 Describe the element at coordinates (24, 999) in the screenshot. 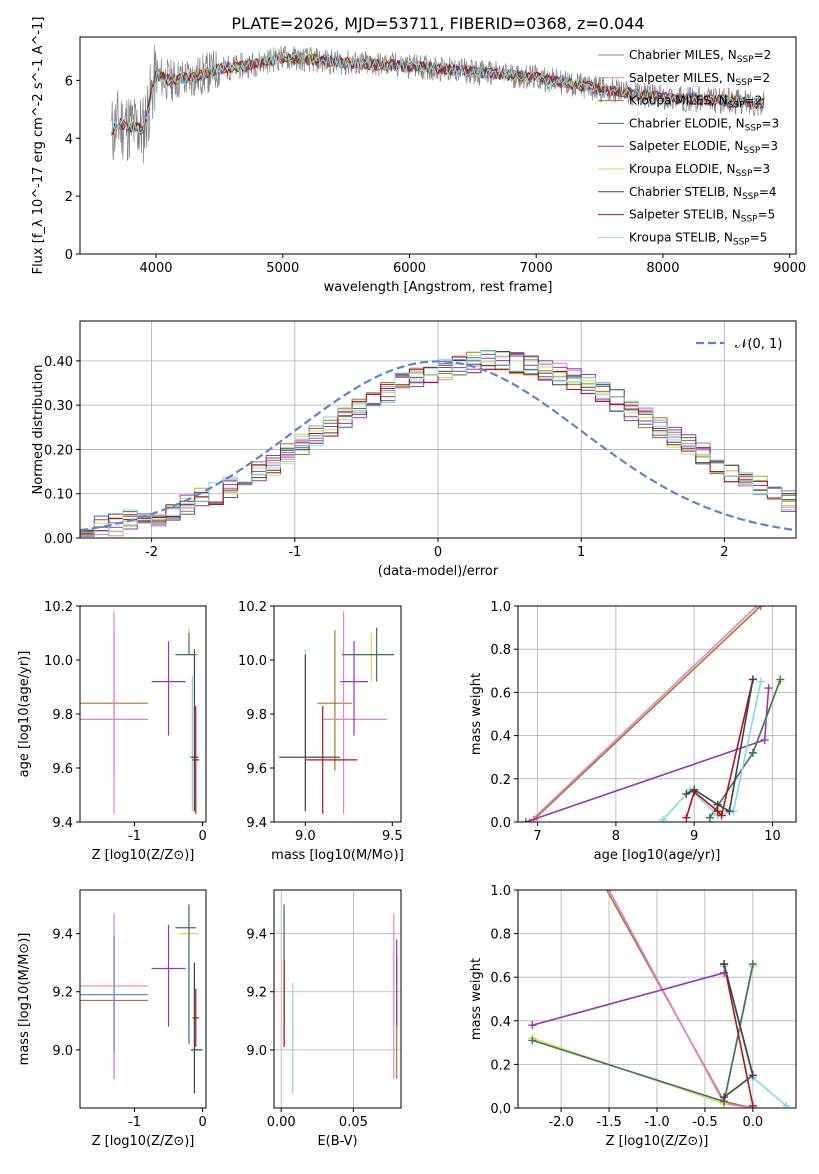

I see `y-axis-label: mass [log10(M/M⊙)]` at that location.